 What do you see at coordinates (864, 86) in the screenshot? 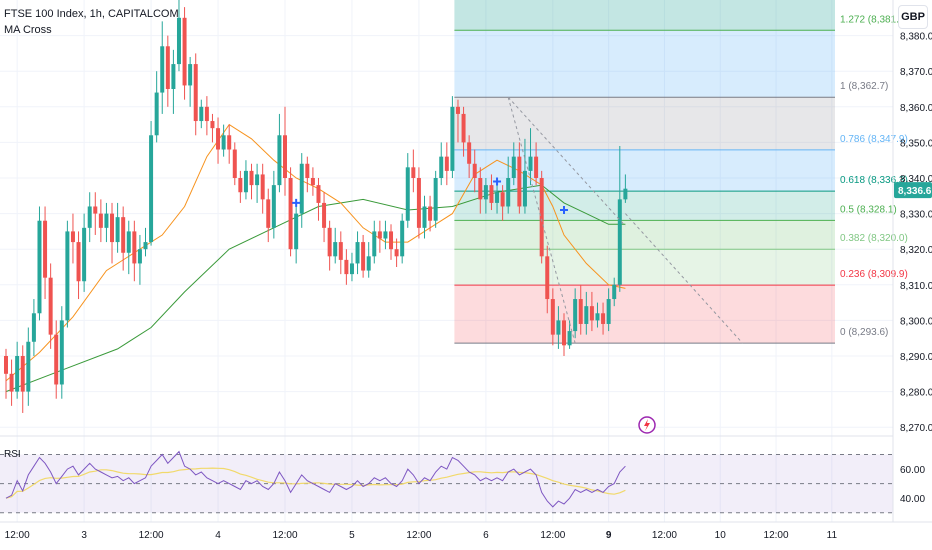
I see `fib-label: 1 (8,362.7)` at bounding box center [864, 86].